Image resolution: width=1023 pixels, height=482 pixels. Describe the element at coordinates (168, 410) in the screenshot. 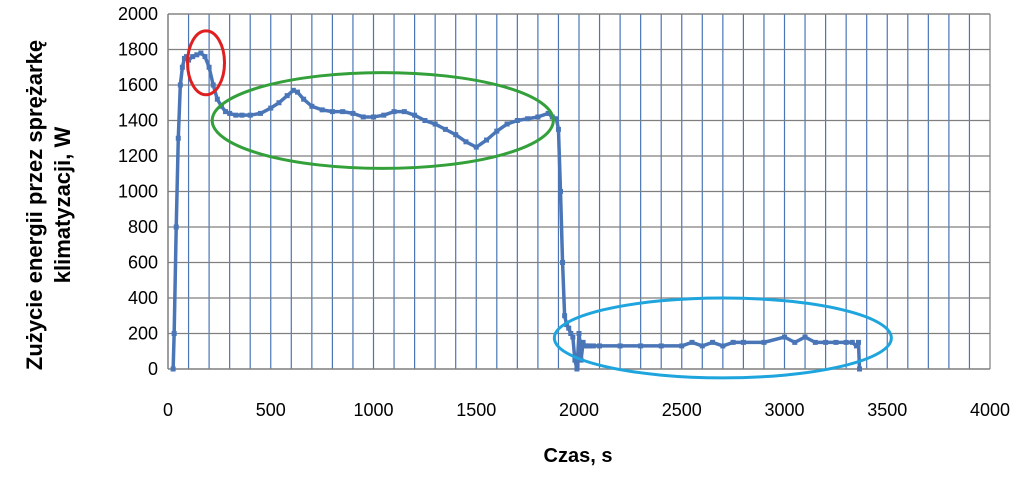

I see `x-tick-label: 0` at that location.